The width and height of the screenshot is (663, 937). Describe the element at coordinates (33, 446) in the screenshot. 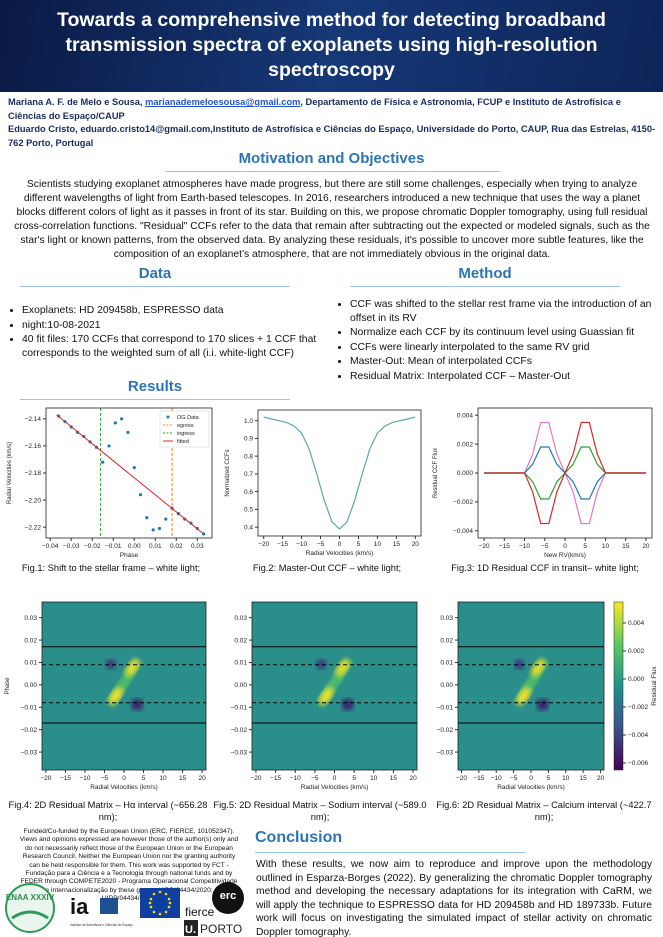

I see `y-tick-label: −2.16` at that location.